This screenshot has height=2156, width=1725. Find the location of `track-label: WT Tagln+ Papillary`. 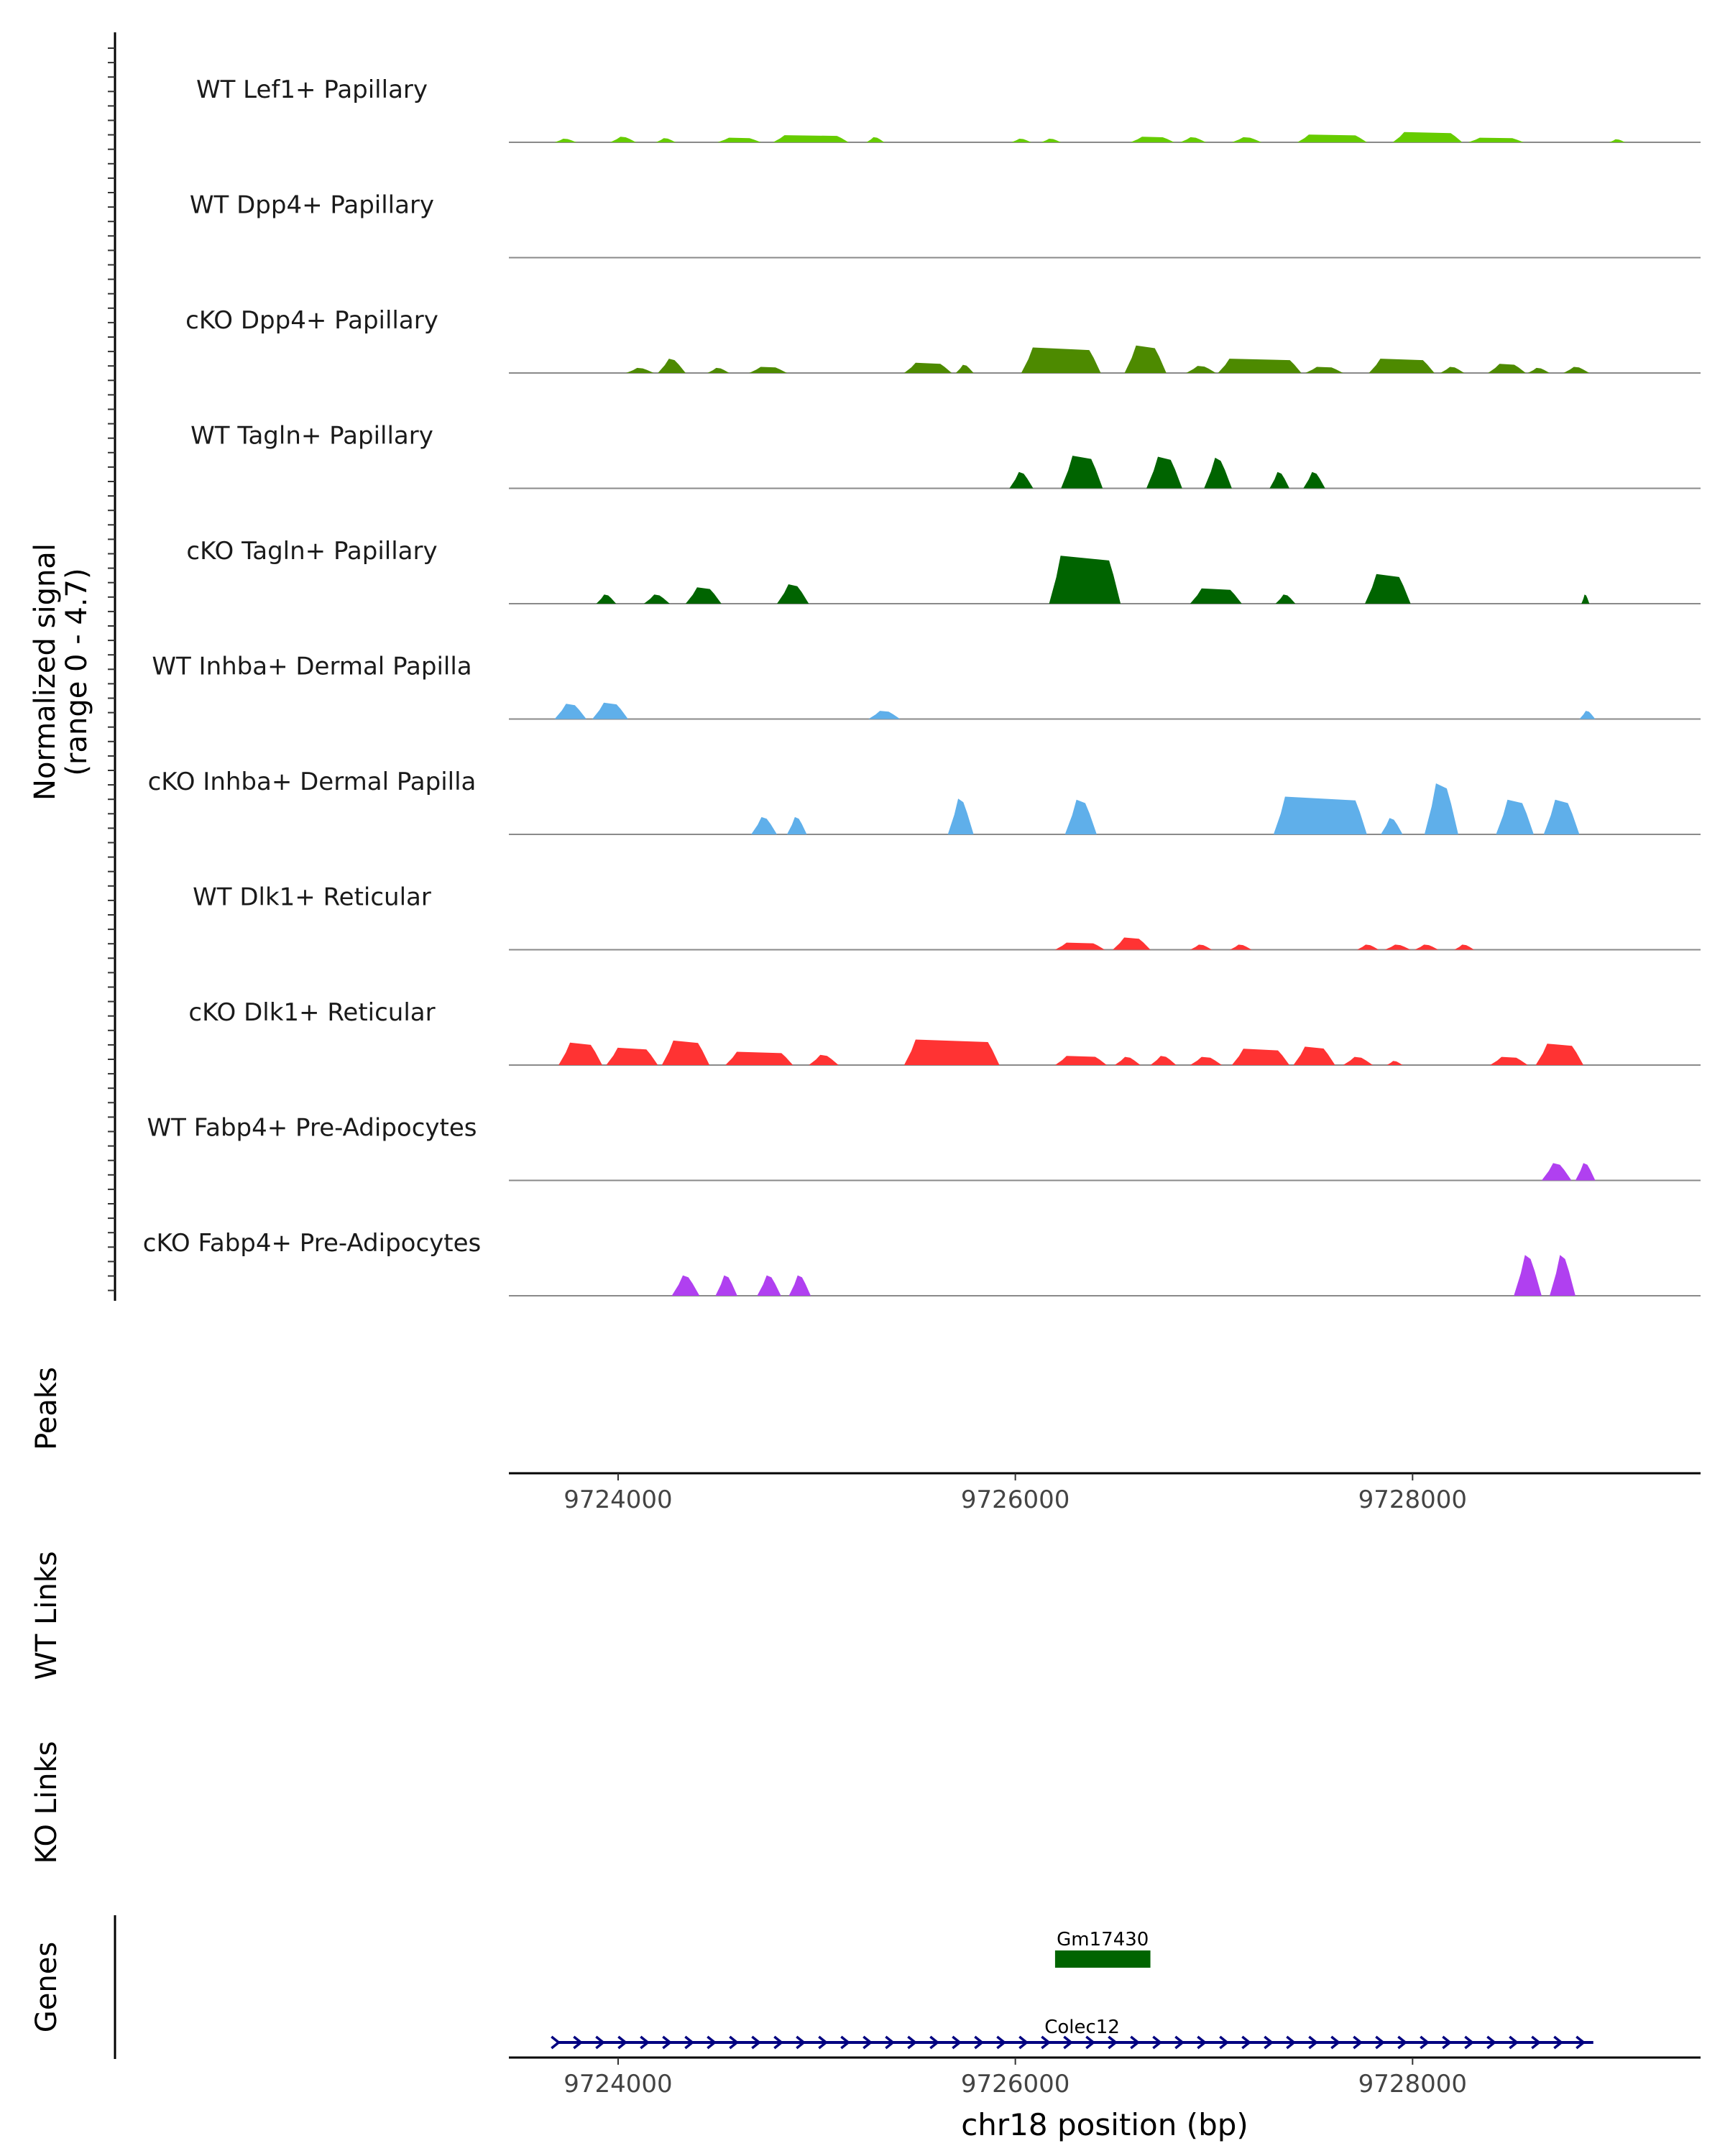

track-label: WT Tagln+ Papillary is located at coordinates (311, 437).